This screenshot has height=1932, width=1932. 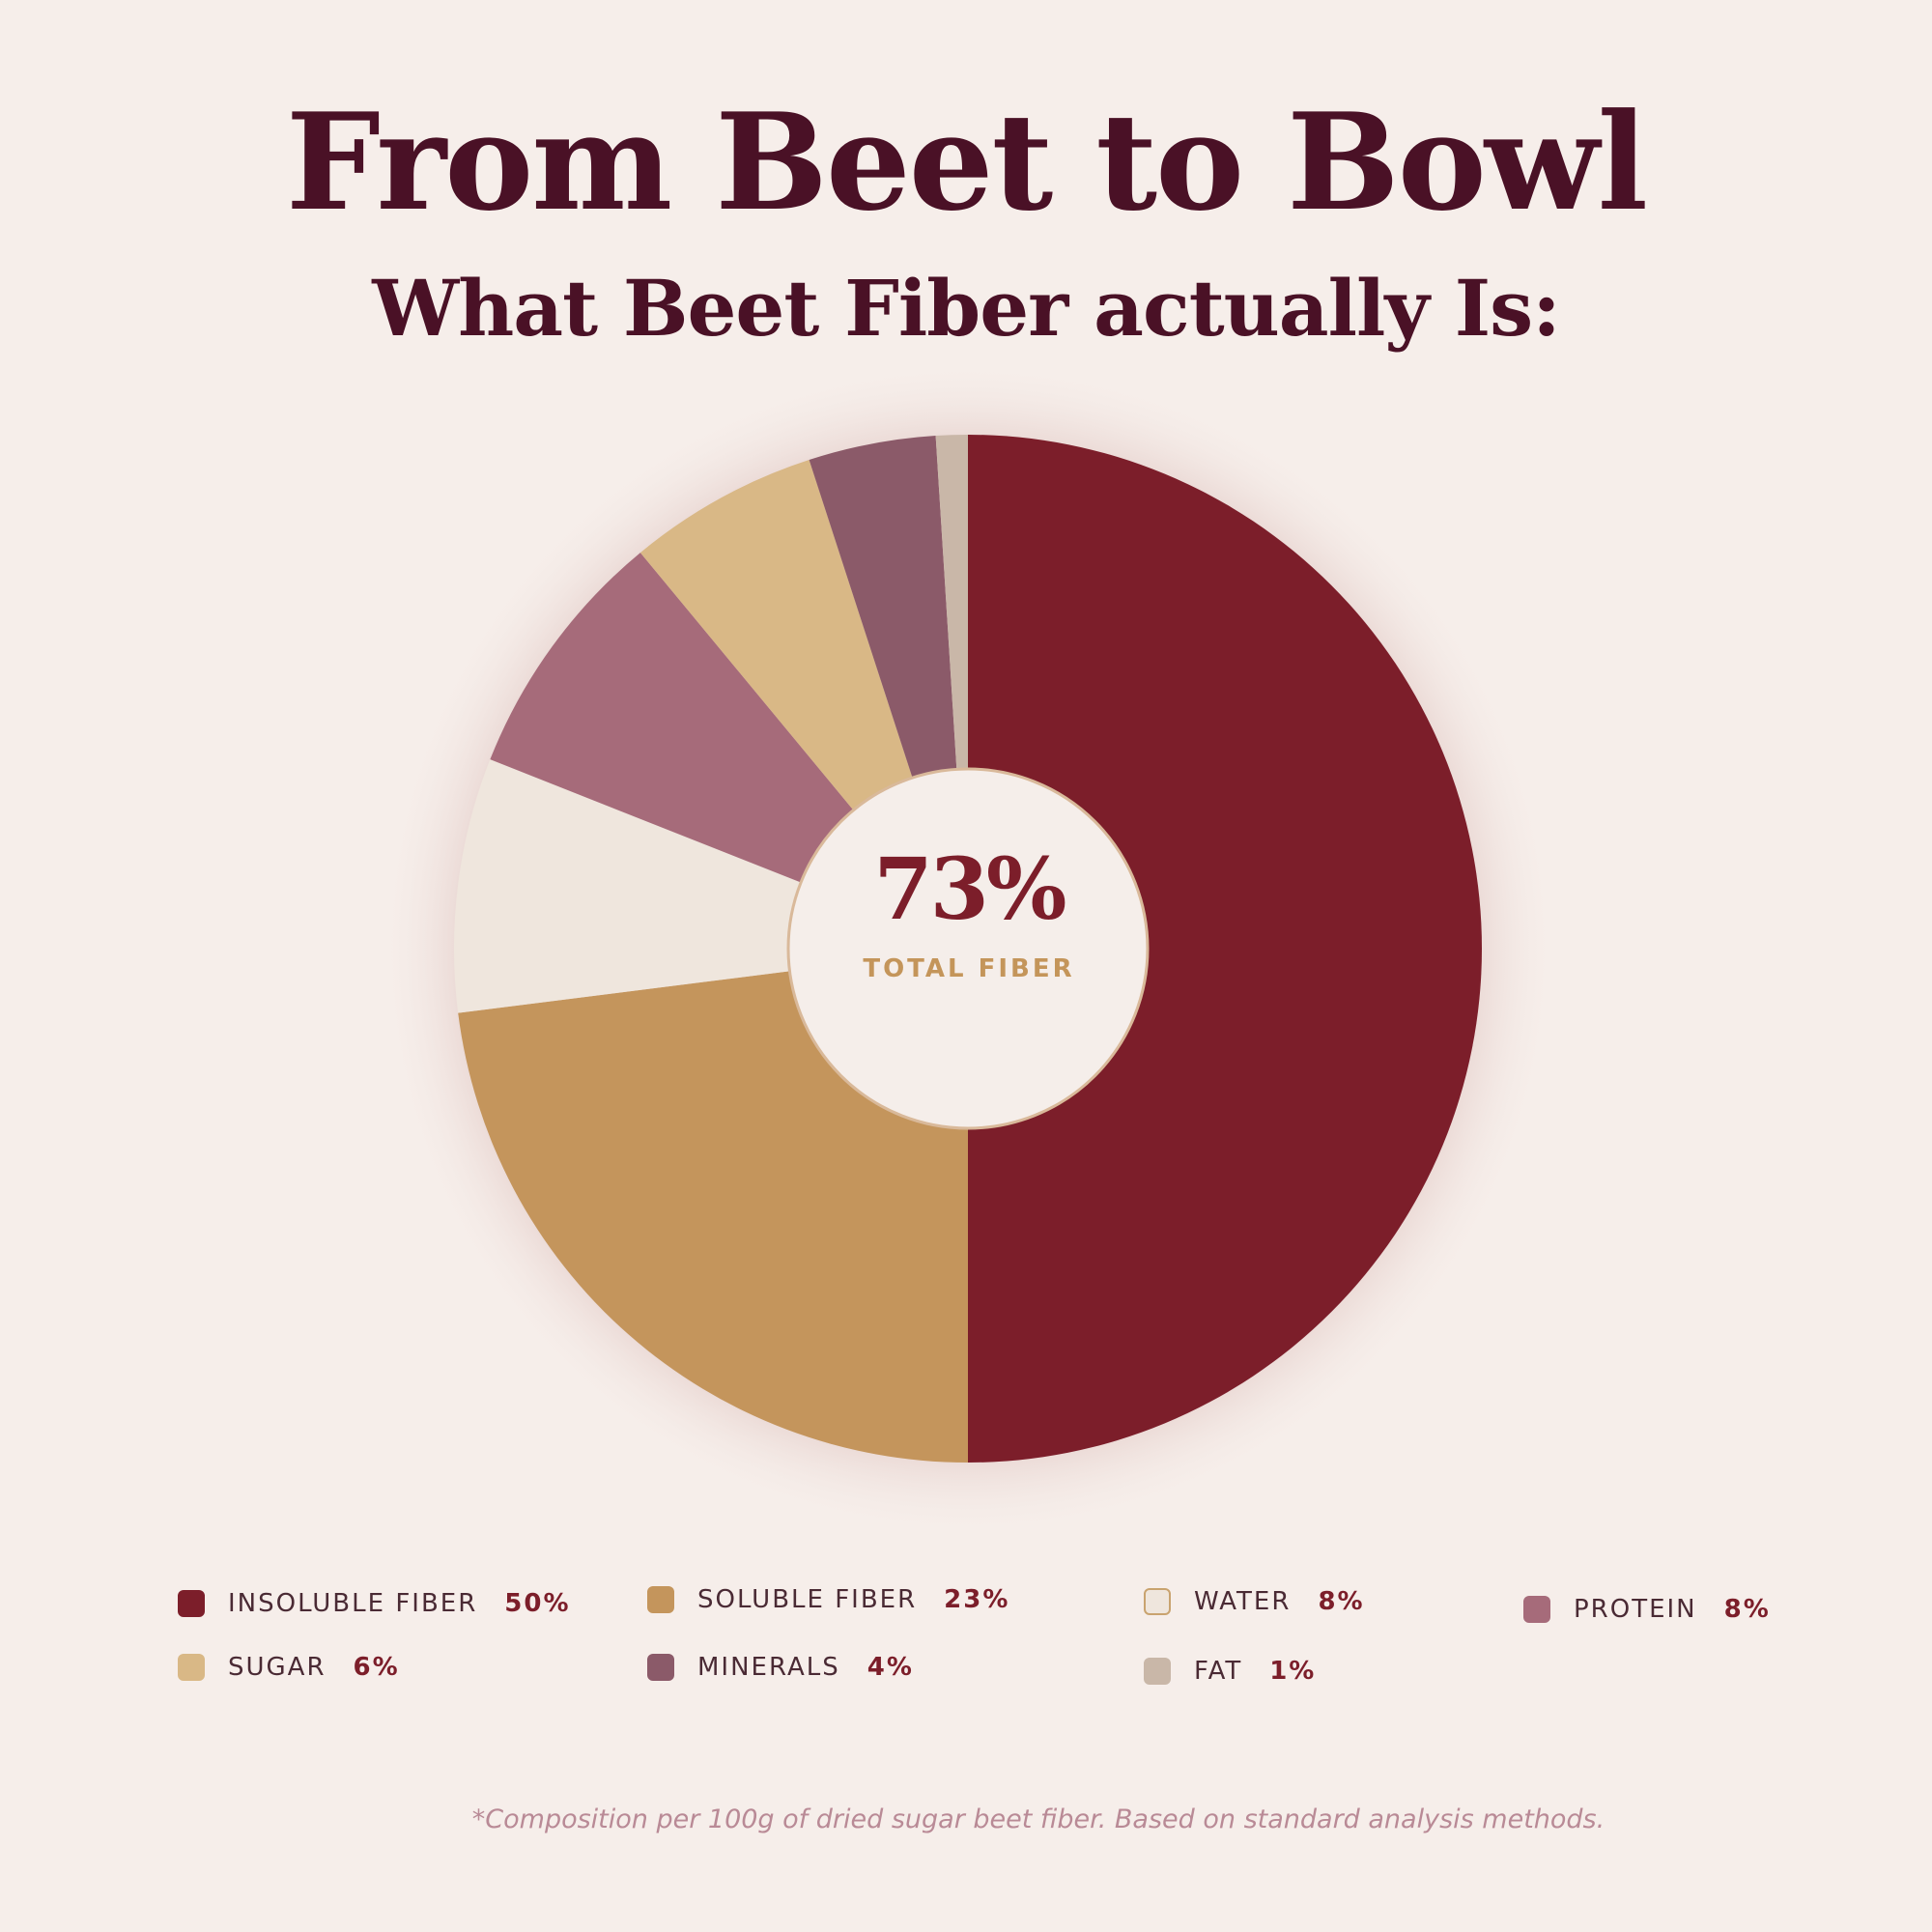 What do you see at coordinates (969, 968) in the screenshot?
I see `center-caption: TOTAL FIBER` at bounding box center [969, 968].